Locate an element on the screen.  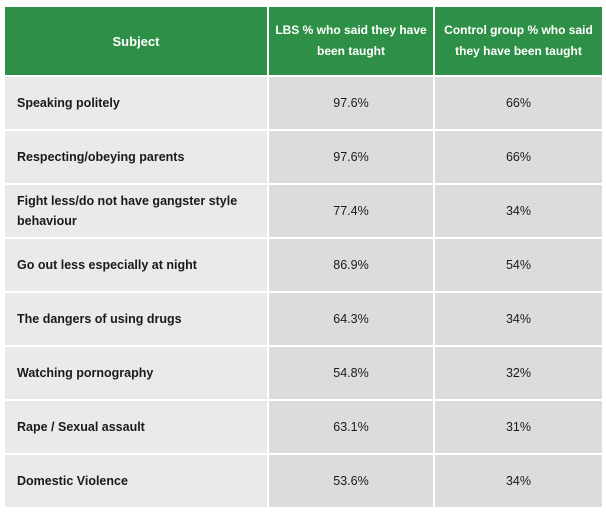
table-row: Rape / Sexual assault 63.1% 31% is located at coordinates (303, 428).